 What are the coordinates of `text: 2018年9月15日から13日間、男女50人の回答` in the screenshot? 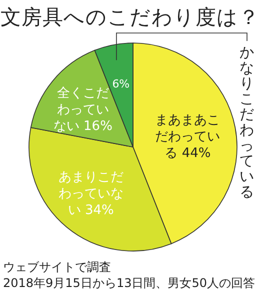 It's located at (129, 283).